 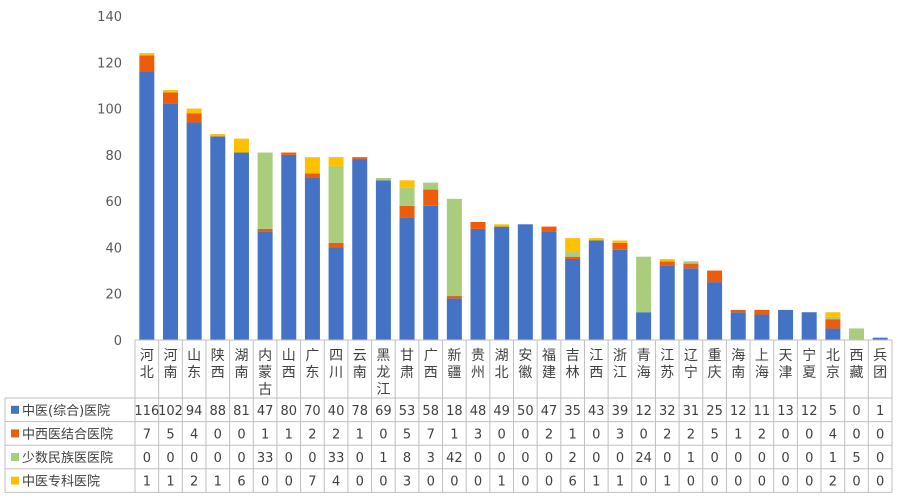 I want to click on data-label: 70, so click(x=312, y=411).